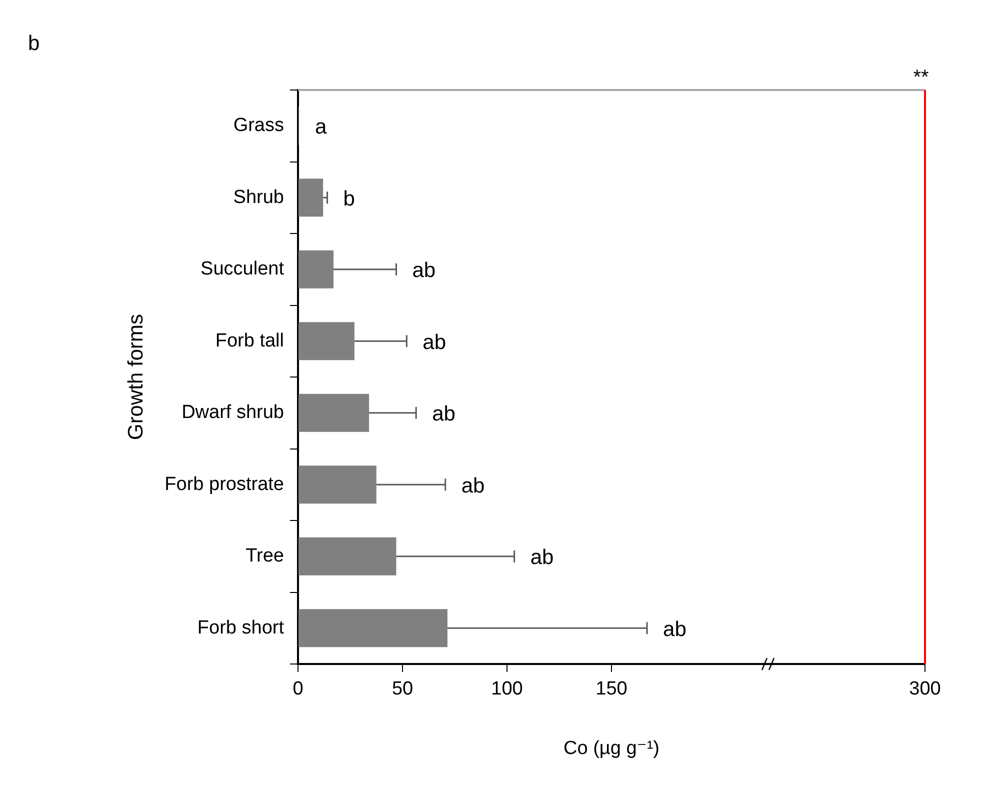 This screenshot has width=990, height=789. I want to click on y-axis-title: Growth forms, so click(136, 377).